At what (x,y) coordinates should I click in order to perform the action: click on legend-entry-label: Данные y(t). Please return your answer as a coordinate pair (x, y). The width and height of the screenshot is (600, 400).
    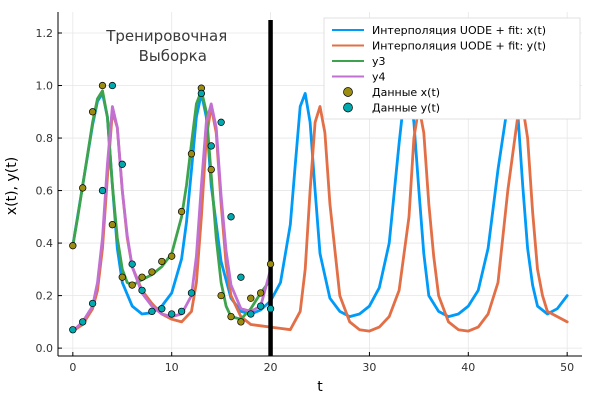
    Looking at the image, I should click on (406, 108).